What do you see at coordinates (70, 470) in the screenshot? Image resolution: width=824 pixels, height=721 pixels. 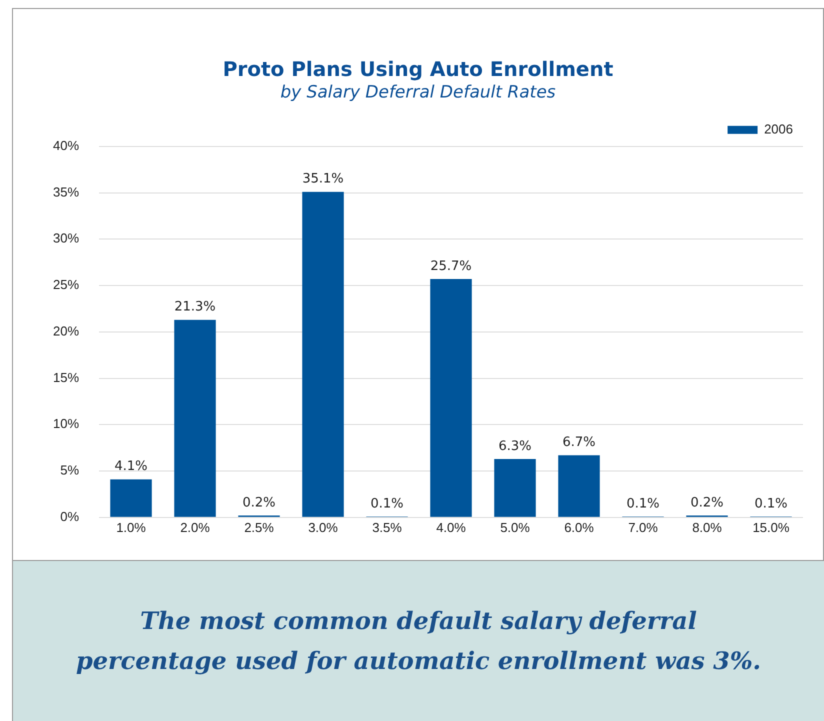 I see `y-tick-label: 5%` at bounding box center [70, 470].